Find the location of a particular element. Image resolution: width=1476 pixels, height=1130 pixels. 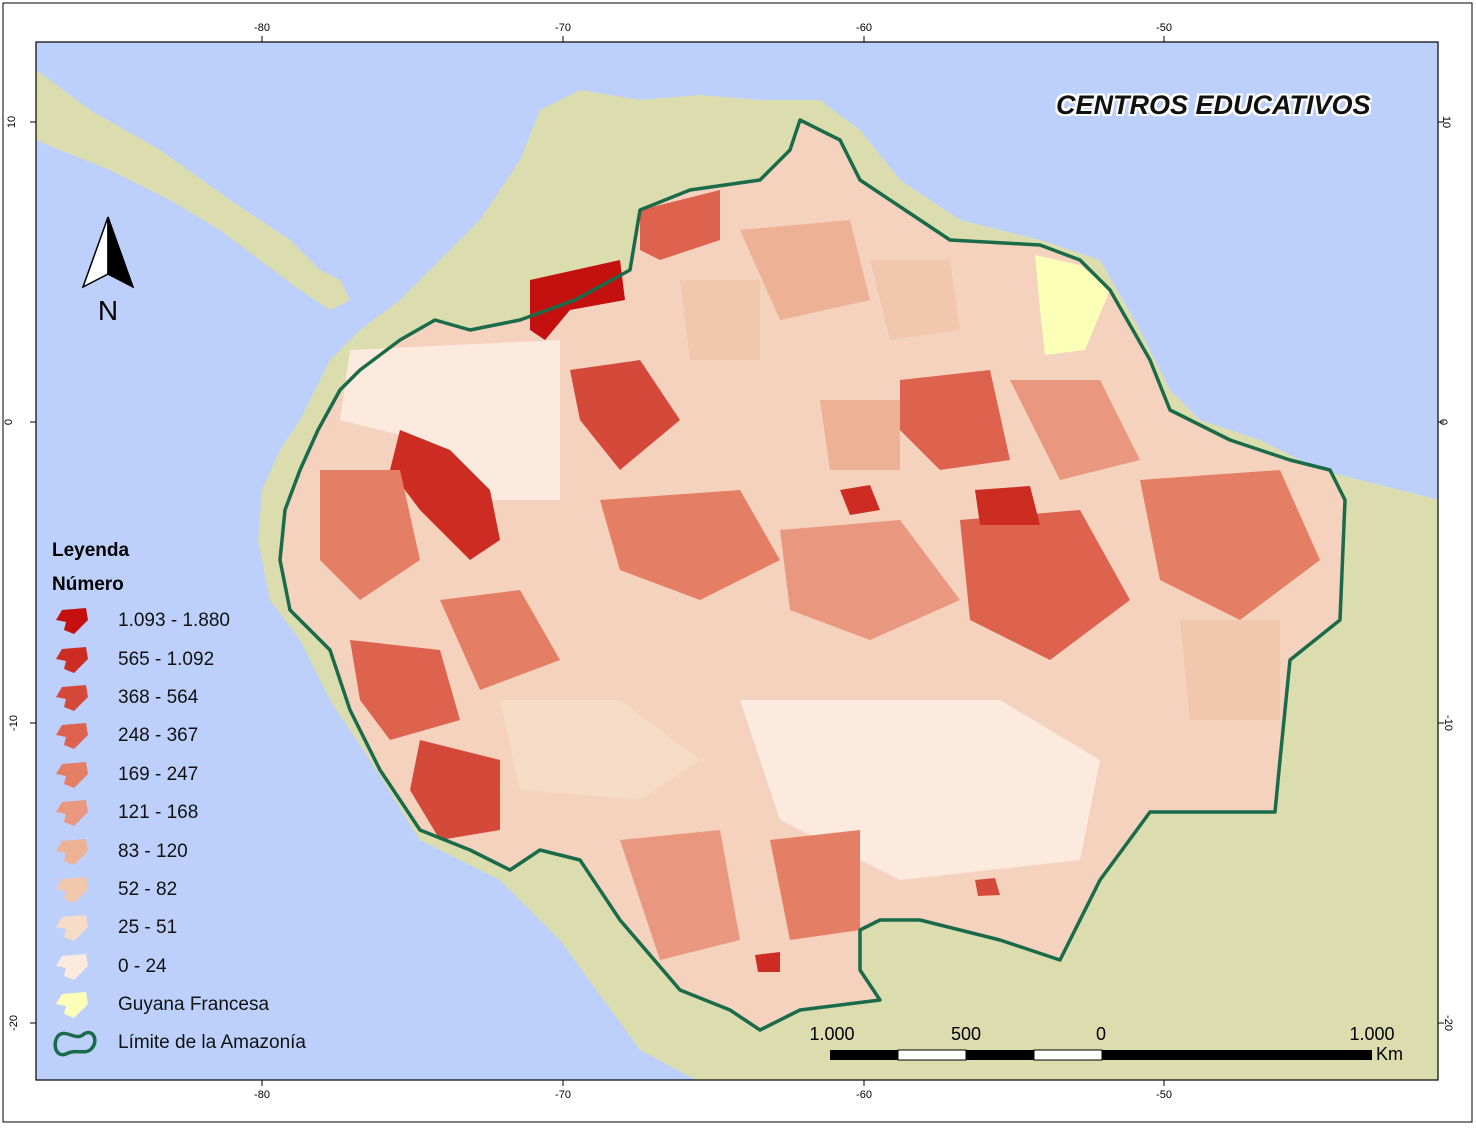

tick-left-3: -10 is located at coordinates (13, 723).